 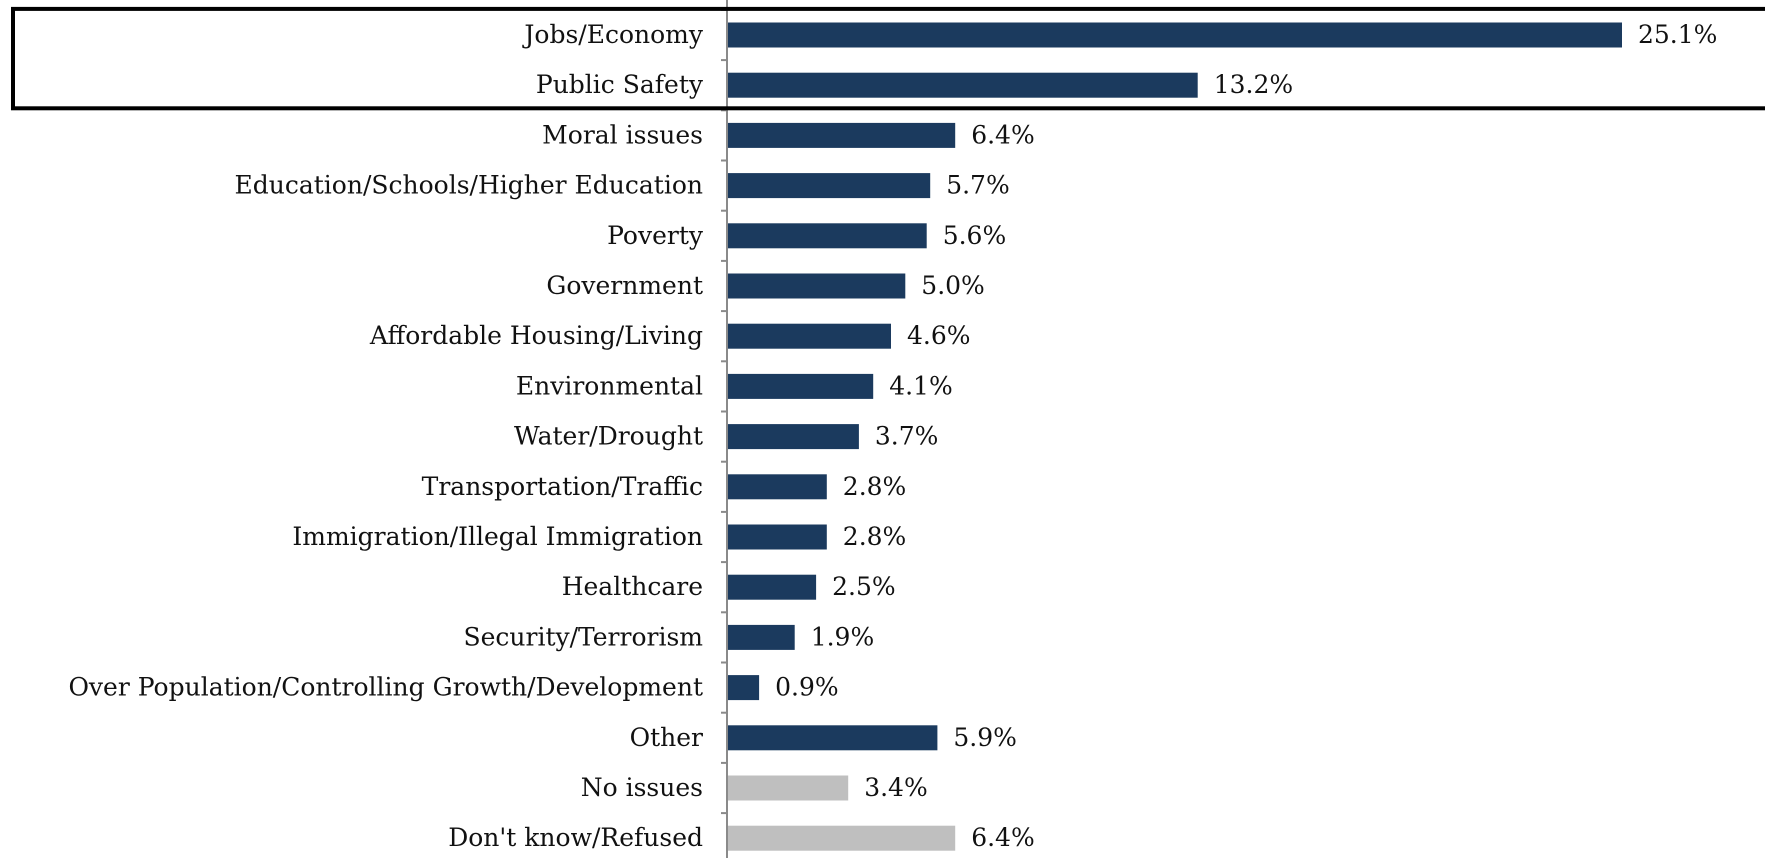 What do you see at coordinates (612, 34) in the screenshot?
I see `category-label: Jobs/Economy` at bounding box center [612, 34].